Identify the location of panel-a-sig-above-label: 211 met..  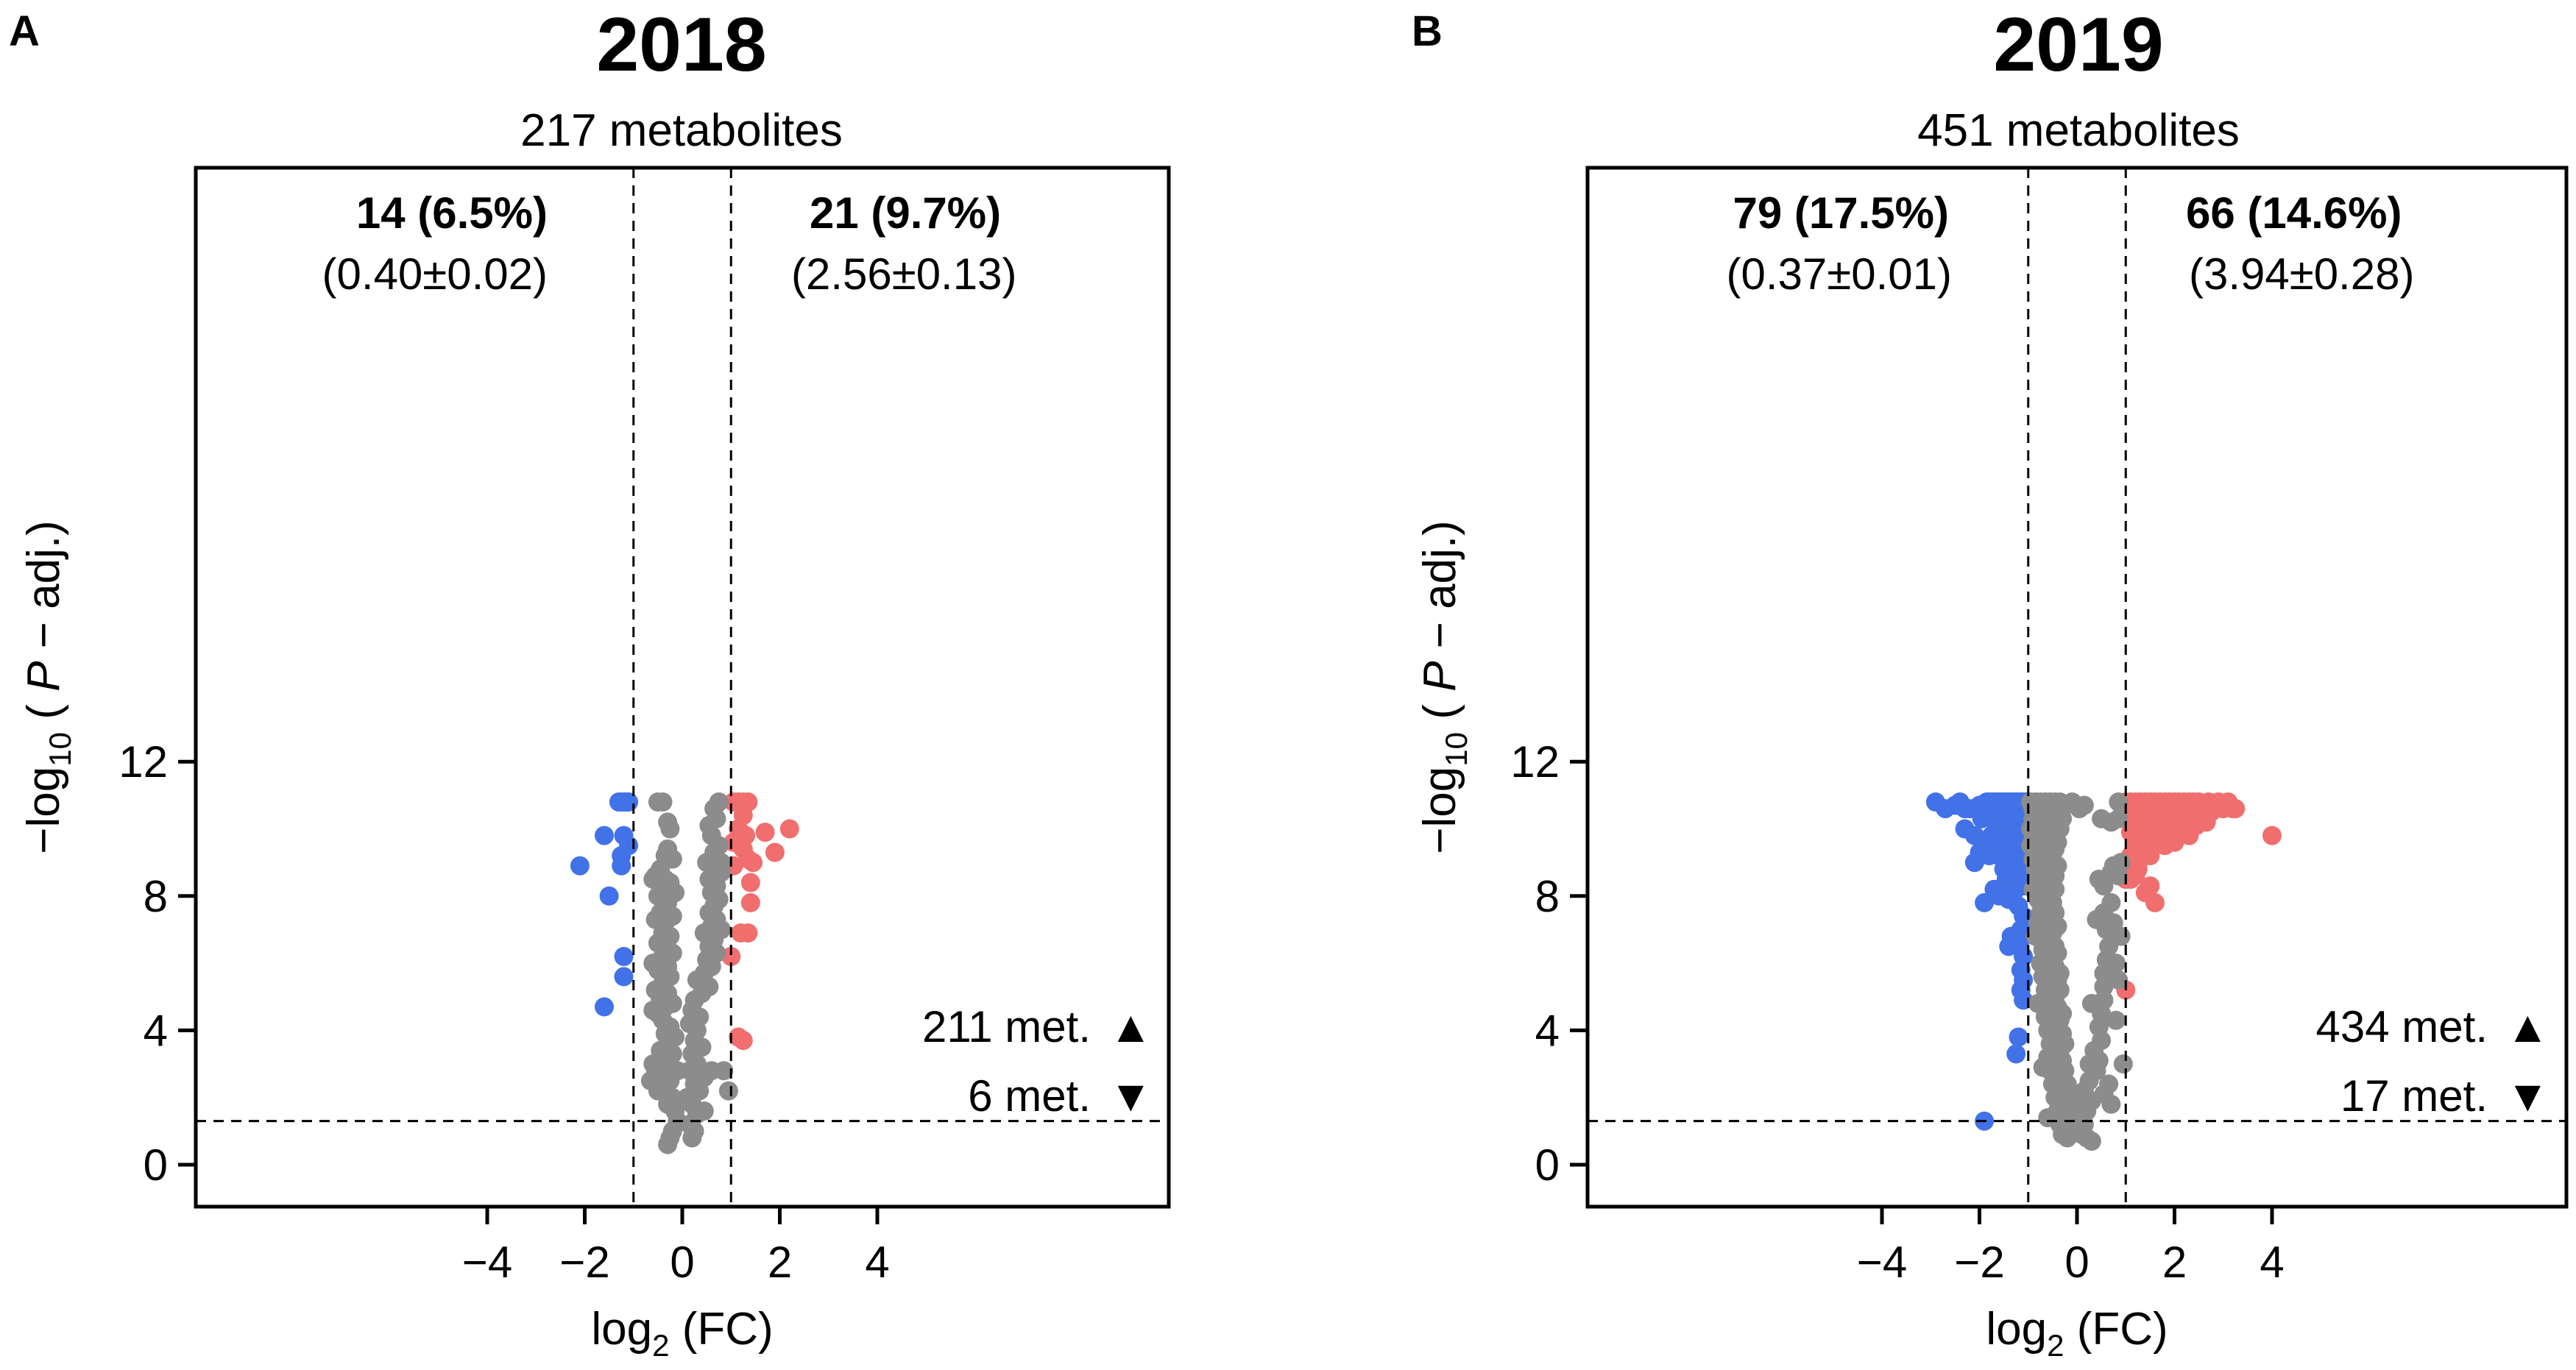
(1006, 1026).